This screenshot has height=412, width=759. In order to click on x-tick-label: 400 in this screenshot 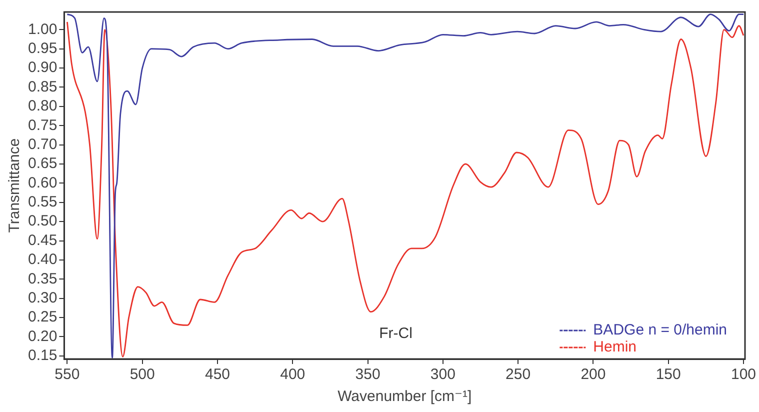, I will do `click(293, 375)`.